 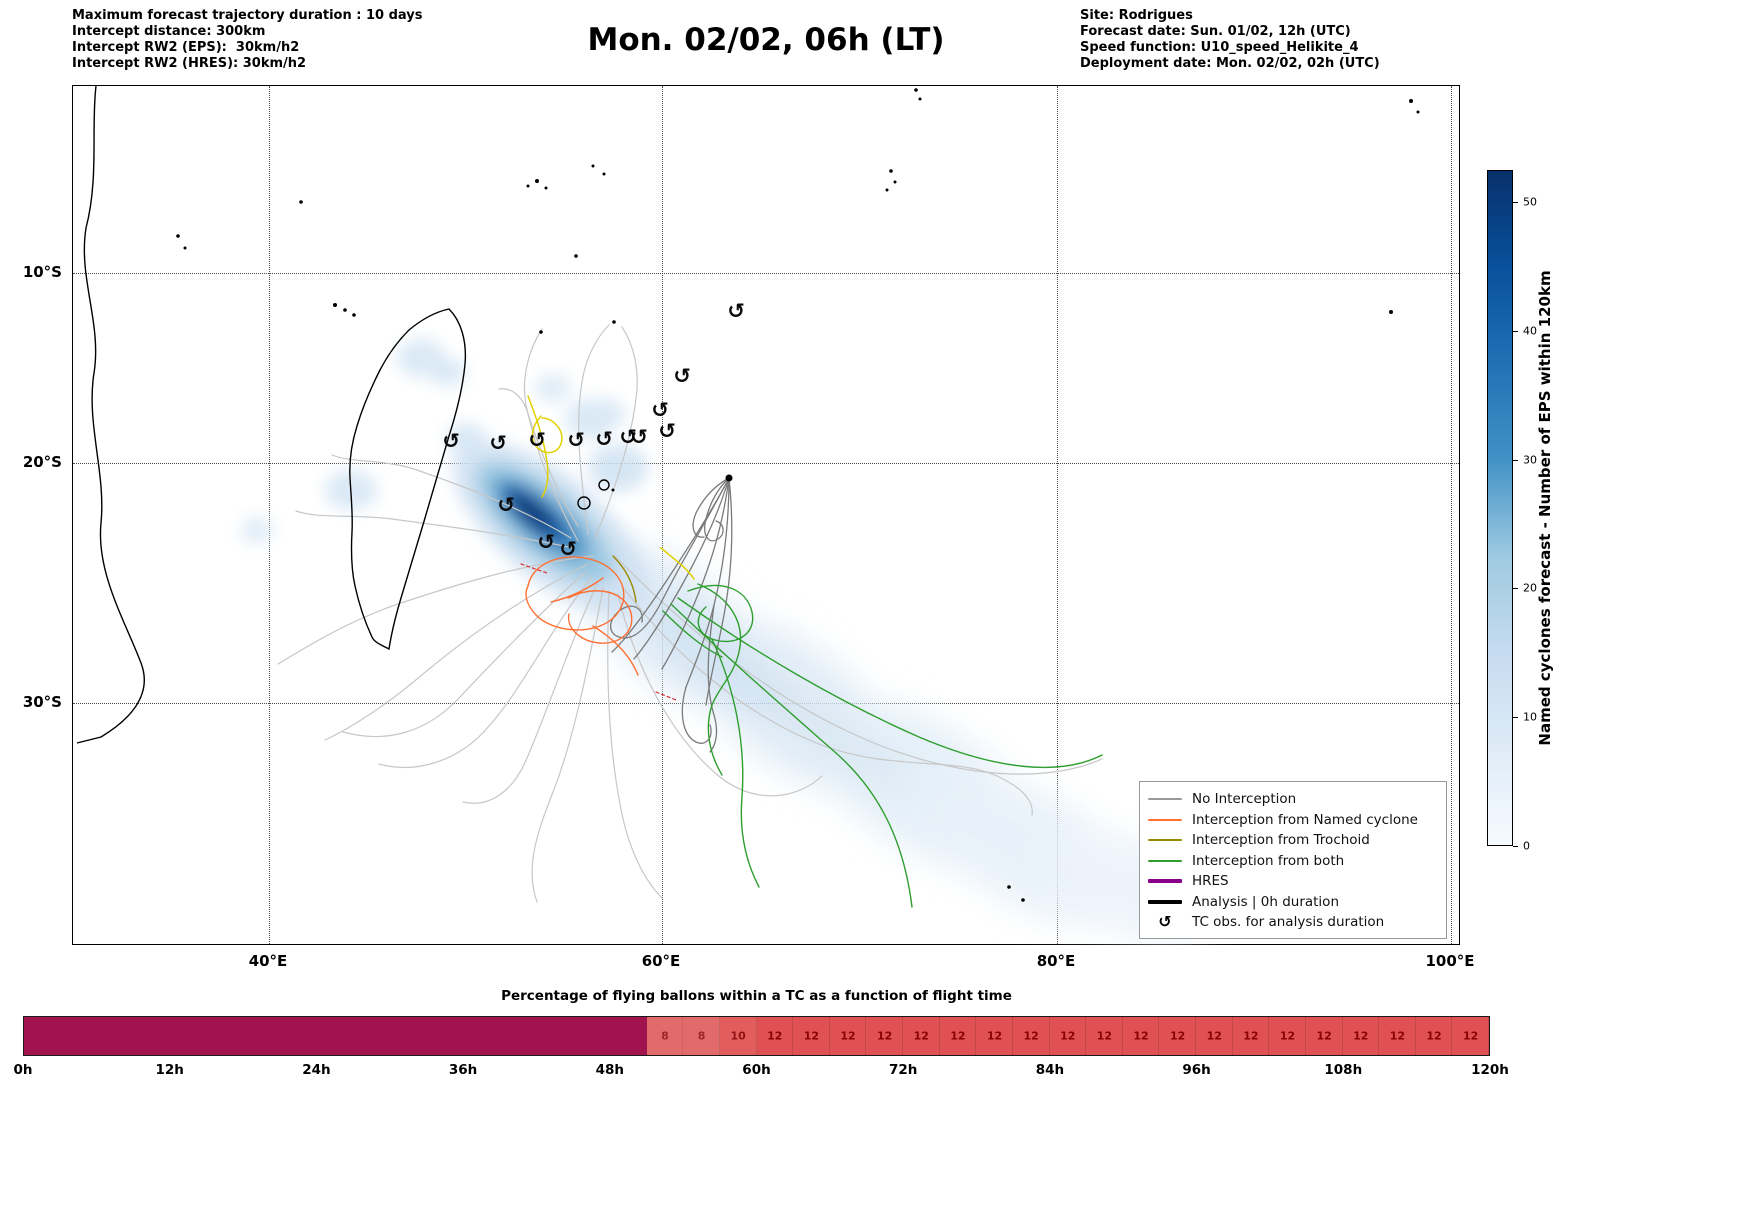 I want to click on page-title: Mon. 02/02, 06h (LT), so click(x=766, y=40).